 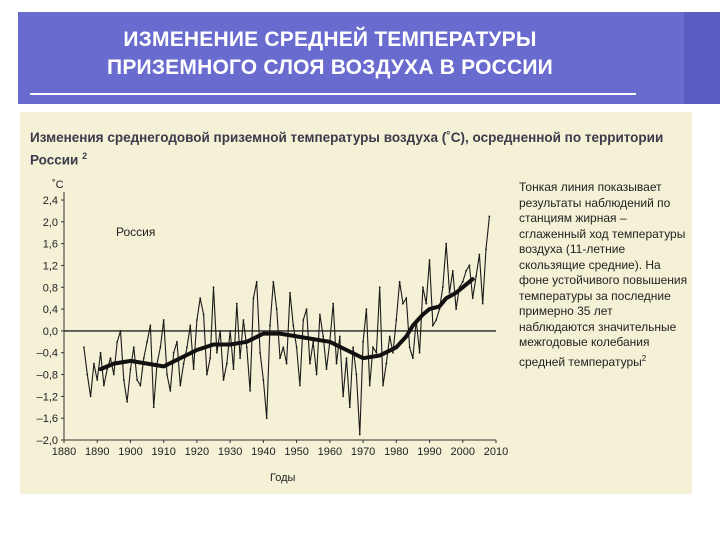 I want to click on x-tick-label: 1990, so click(x=429, y=452).